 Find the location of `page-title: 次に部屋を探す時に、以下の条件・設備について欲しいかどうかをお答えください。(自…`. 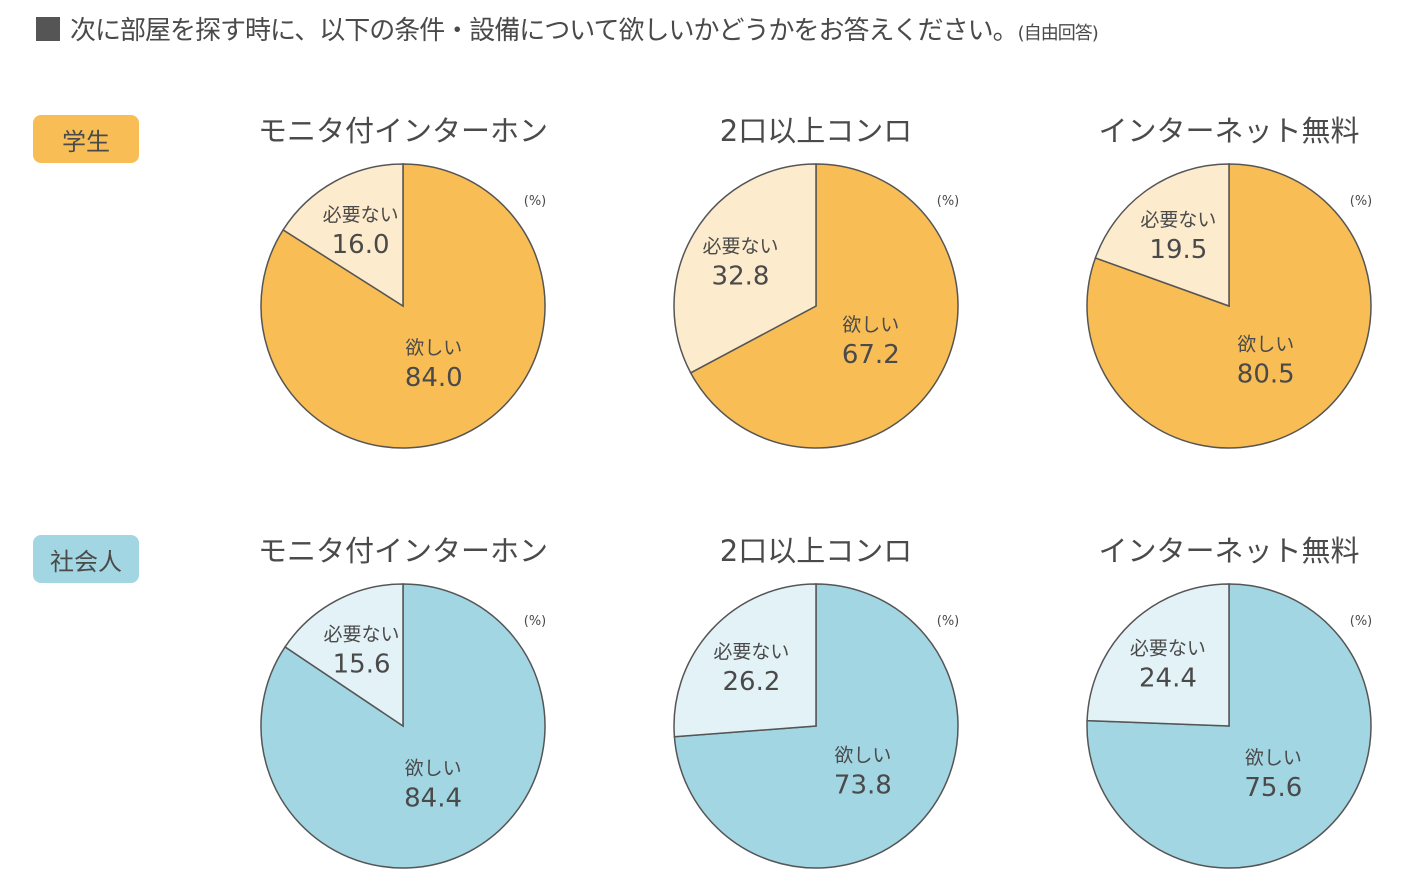

page-title: 次に部屋を探す時に、以下の条件・設備について欲しいかどうかをお答えください。(自… is located at coordinates (567, 28).